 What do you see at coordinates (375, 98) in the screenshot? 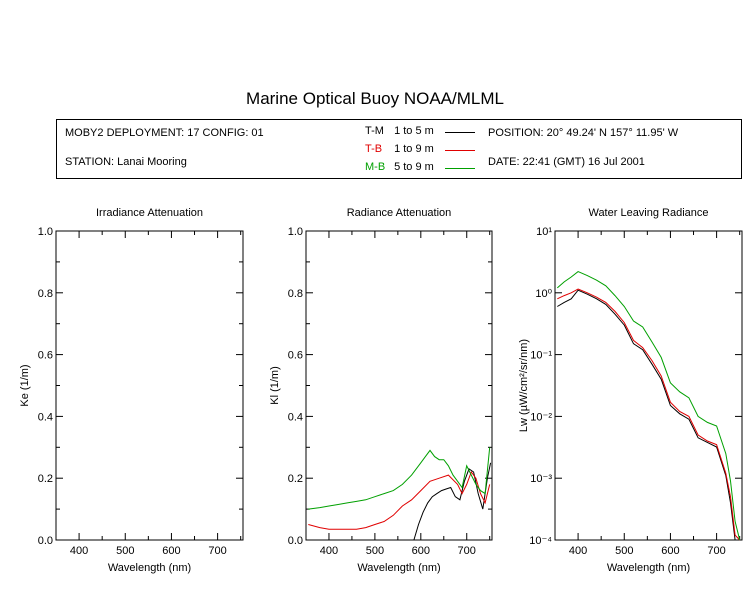
I see `chart-title: Marine Optical Buoy NOAA/MLML` at bounding box center [375, 98].